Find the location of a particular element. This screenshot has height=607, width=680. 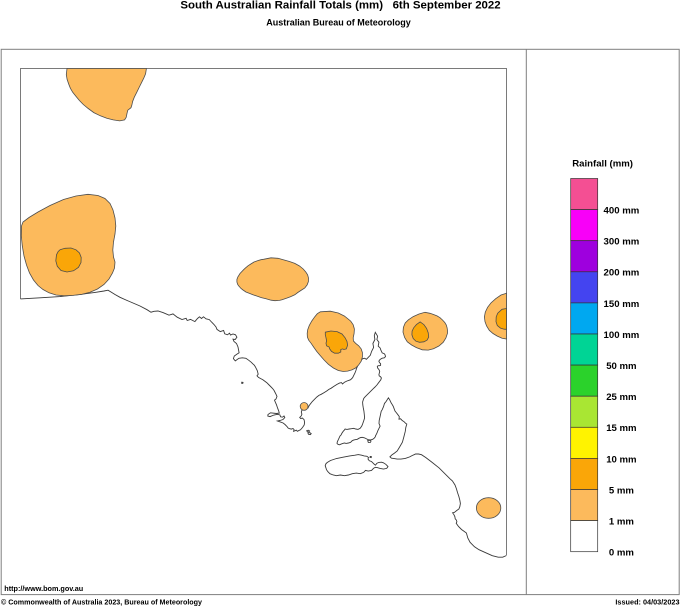

svg-text: 200 mm is located at coordinates (622, 273).